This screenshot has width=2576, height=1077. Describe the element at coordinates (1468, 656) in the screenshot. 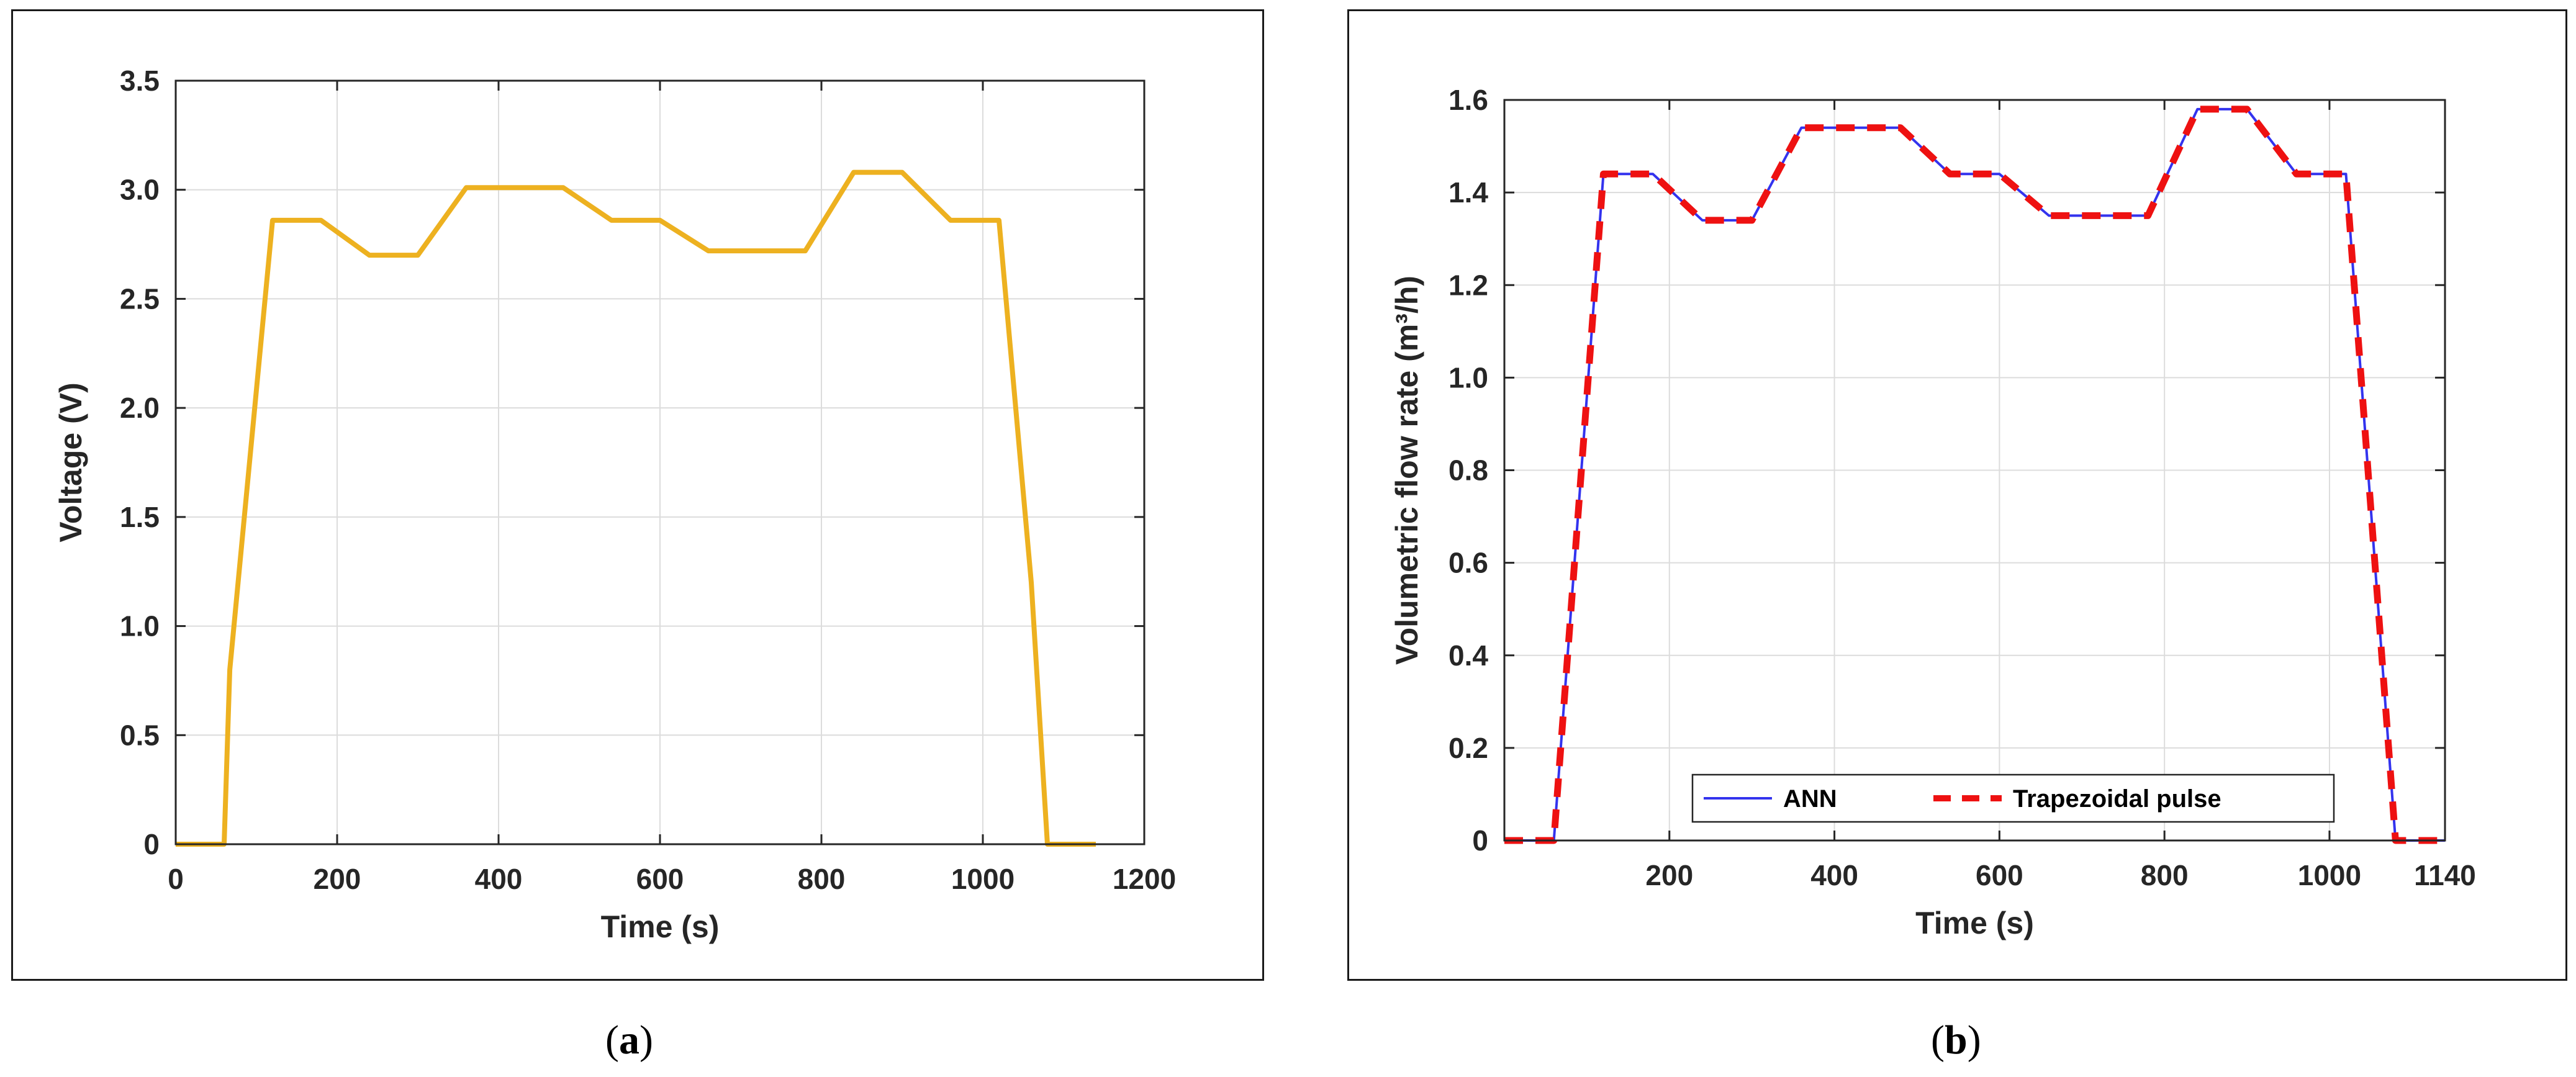

I see `y-tick-label: 0.4` at that location.